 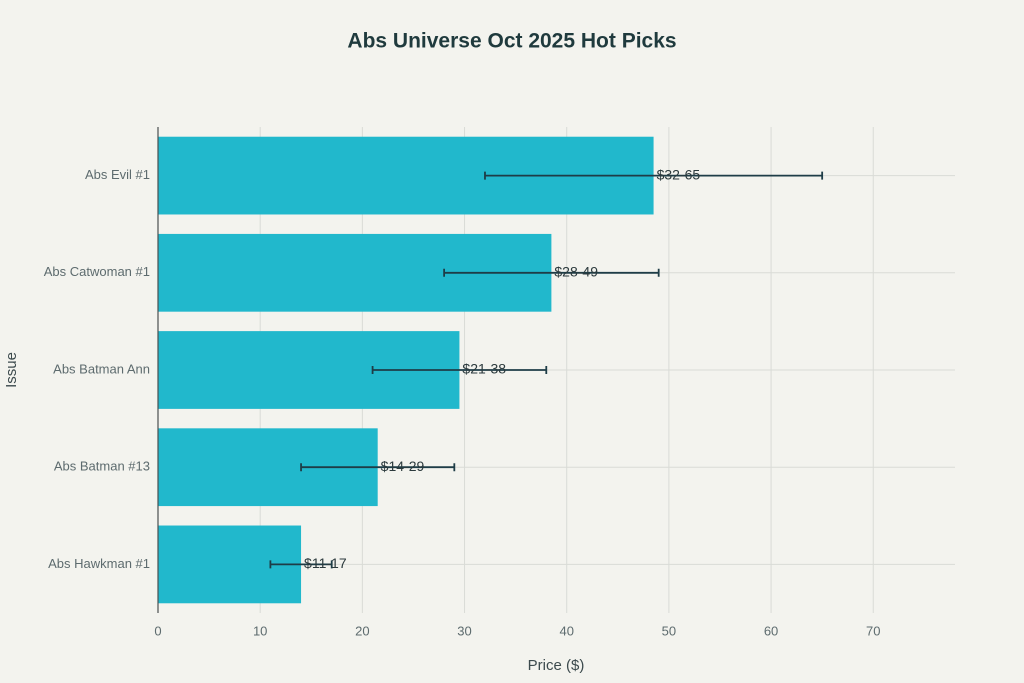 What do you see at coordinates (511, 41) in the screenshot?
I see `chart-title: Abs Universe Oct 2025 Hot Picks` at bounding box center [511, 41].